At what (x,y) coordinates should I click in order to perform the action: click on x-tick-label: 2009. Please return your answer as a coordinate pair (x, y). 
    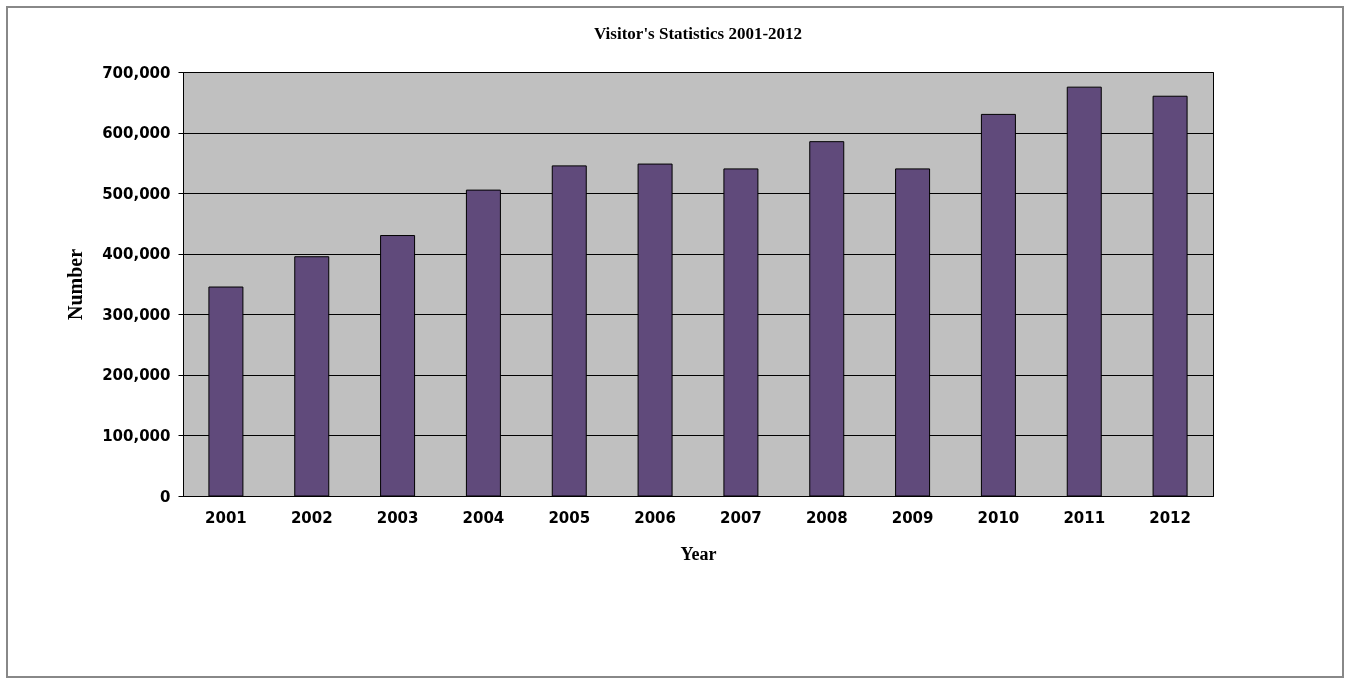
    Looking at the image, I should click on (912, 517).